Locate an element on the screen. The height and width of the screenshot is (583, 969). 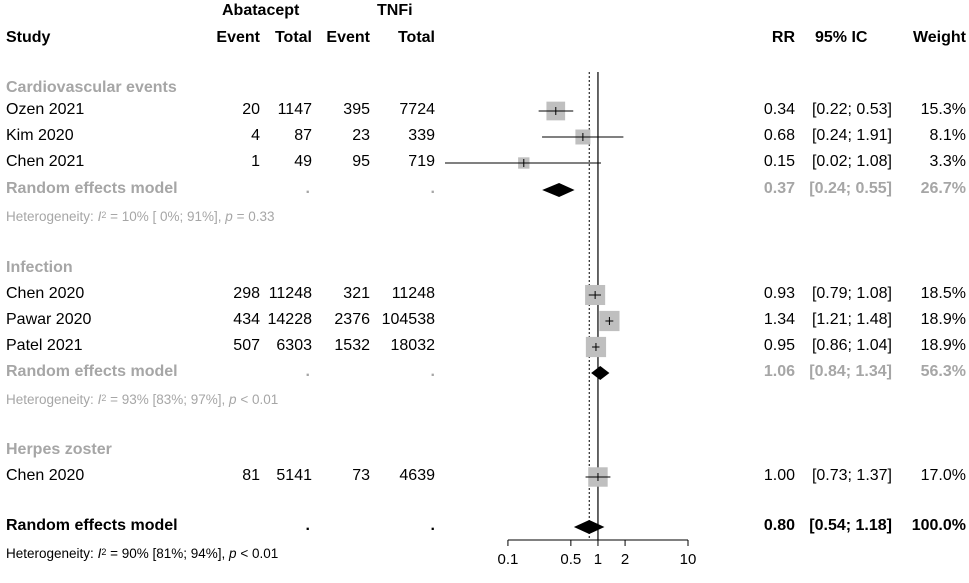
event-tnfi: 23 is located at coordinates (361, 135).